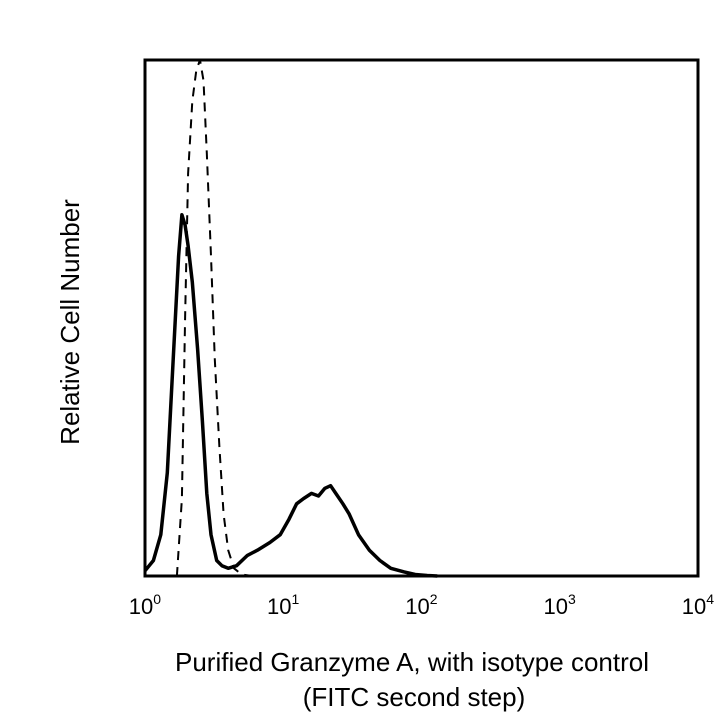  I want to click on isotype-control-dashed-line, so click(214, 318).